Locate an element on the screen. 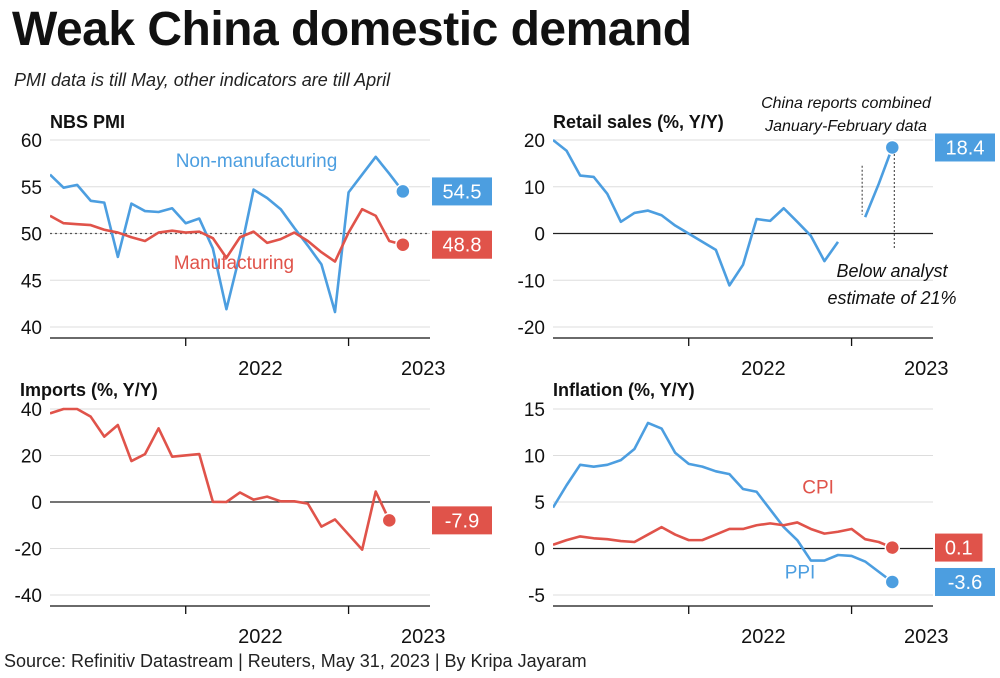 This screenshot has width=1000, height=678. end-value-label: 18.4 is located at coordinates (965, 148).